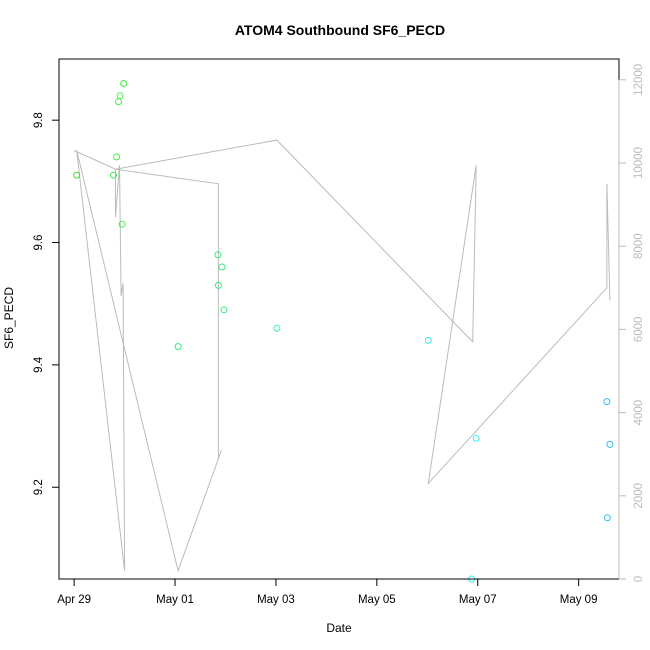 The width and height of the screenshot is (650, 650). What do you see at coordinates (639, 413) in the screenshot?
I see `y-right-tick-label: 4000` at bounding box center [639, 413].